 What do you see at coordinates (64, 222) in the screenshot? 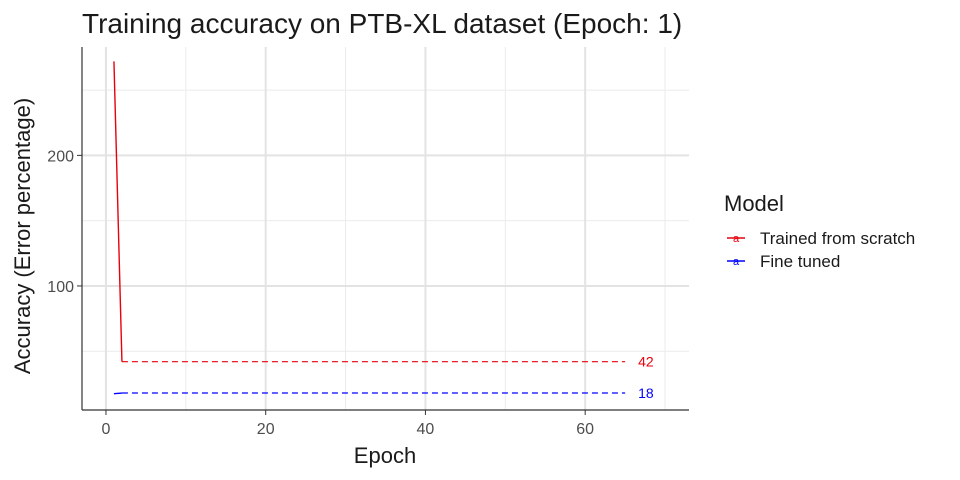
I see `y-axis-ticks: 100 200` at bounding box center [64, 222].